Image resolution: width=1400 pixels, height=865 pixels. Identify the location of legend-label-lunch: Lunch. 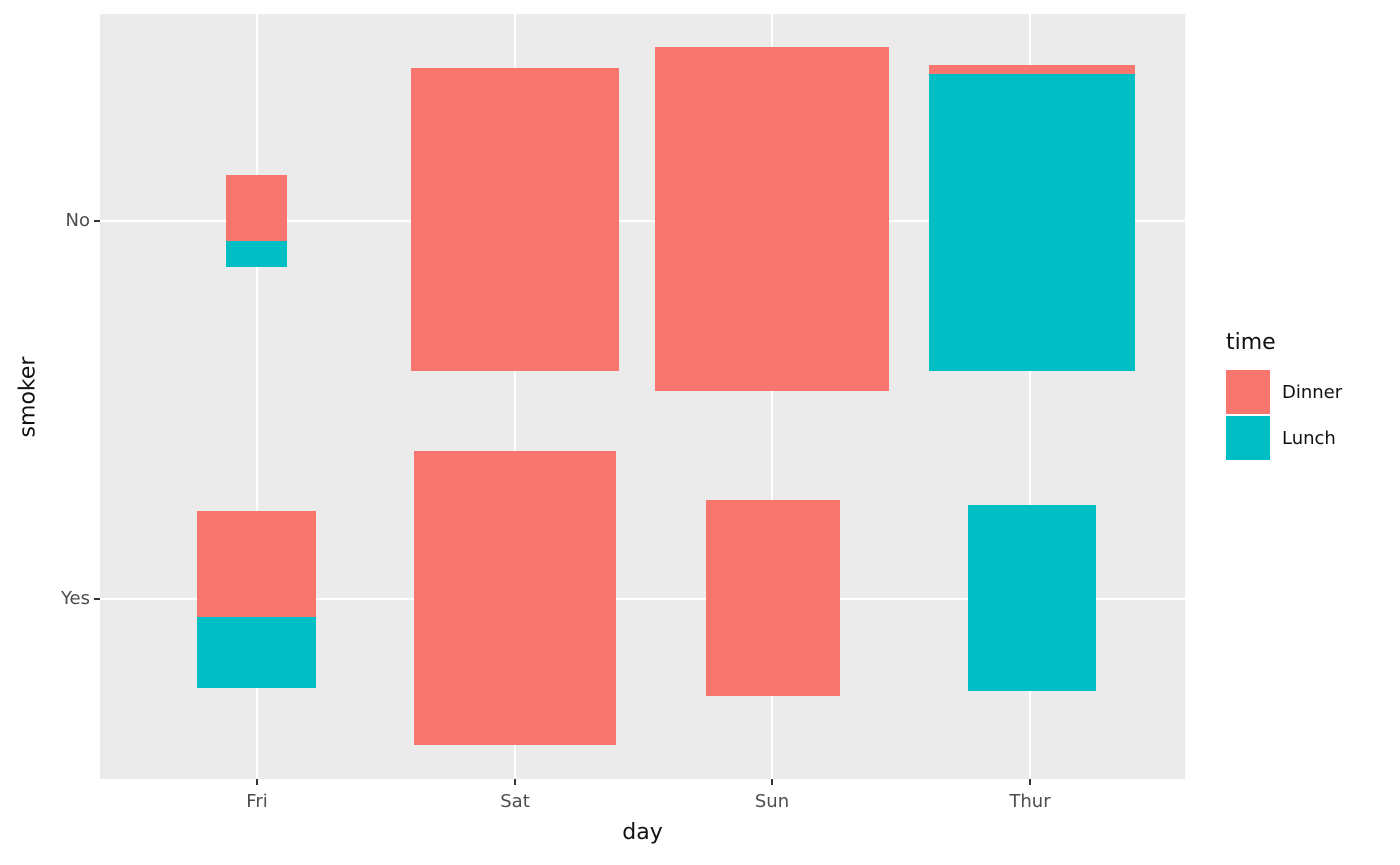
(1309, 438).